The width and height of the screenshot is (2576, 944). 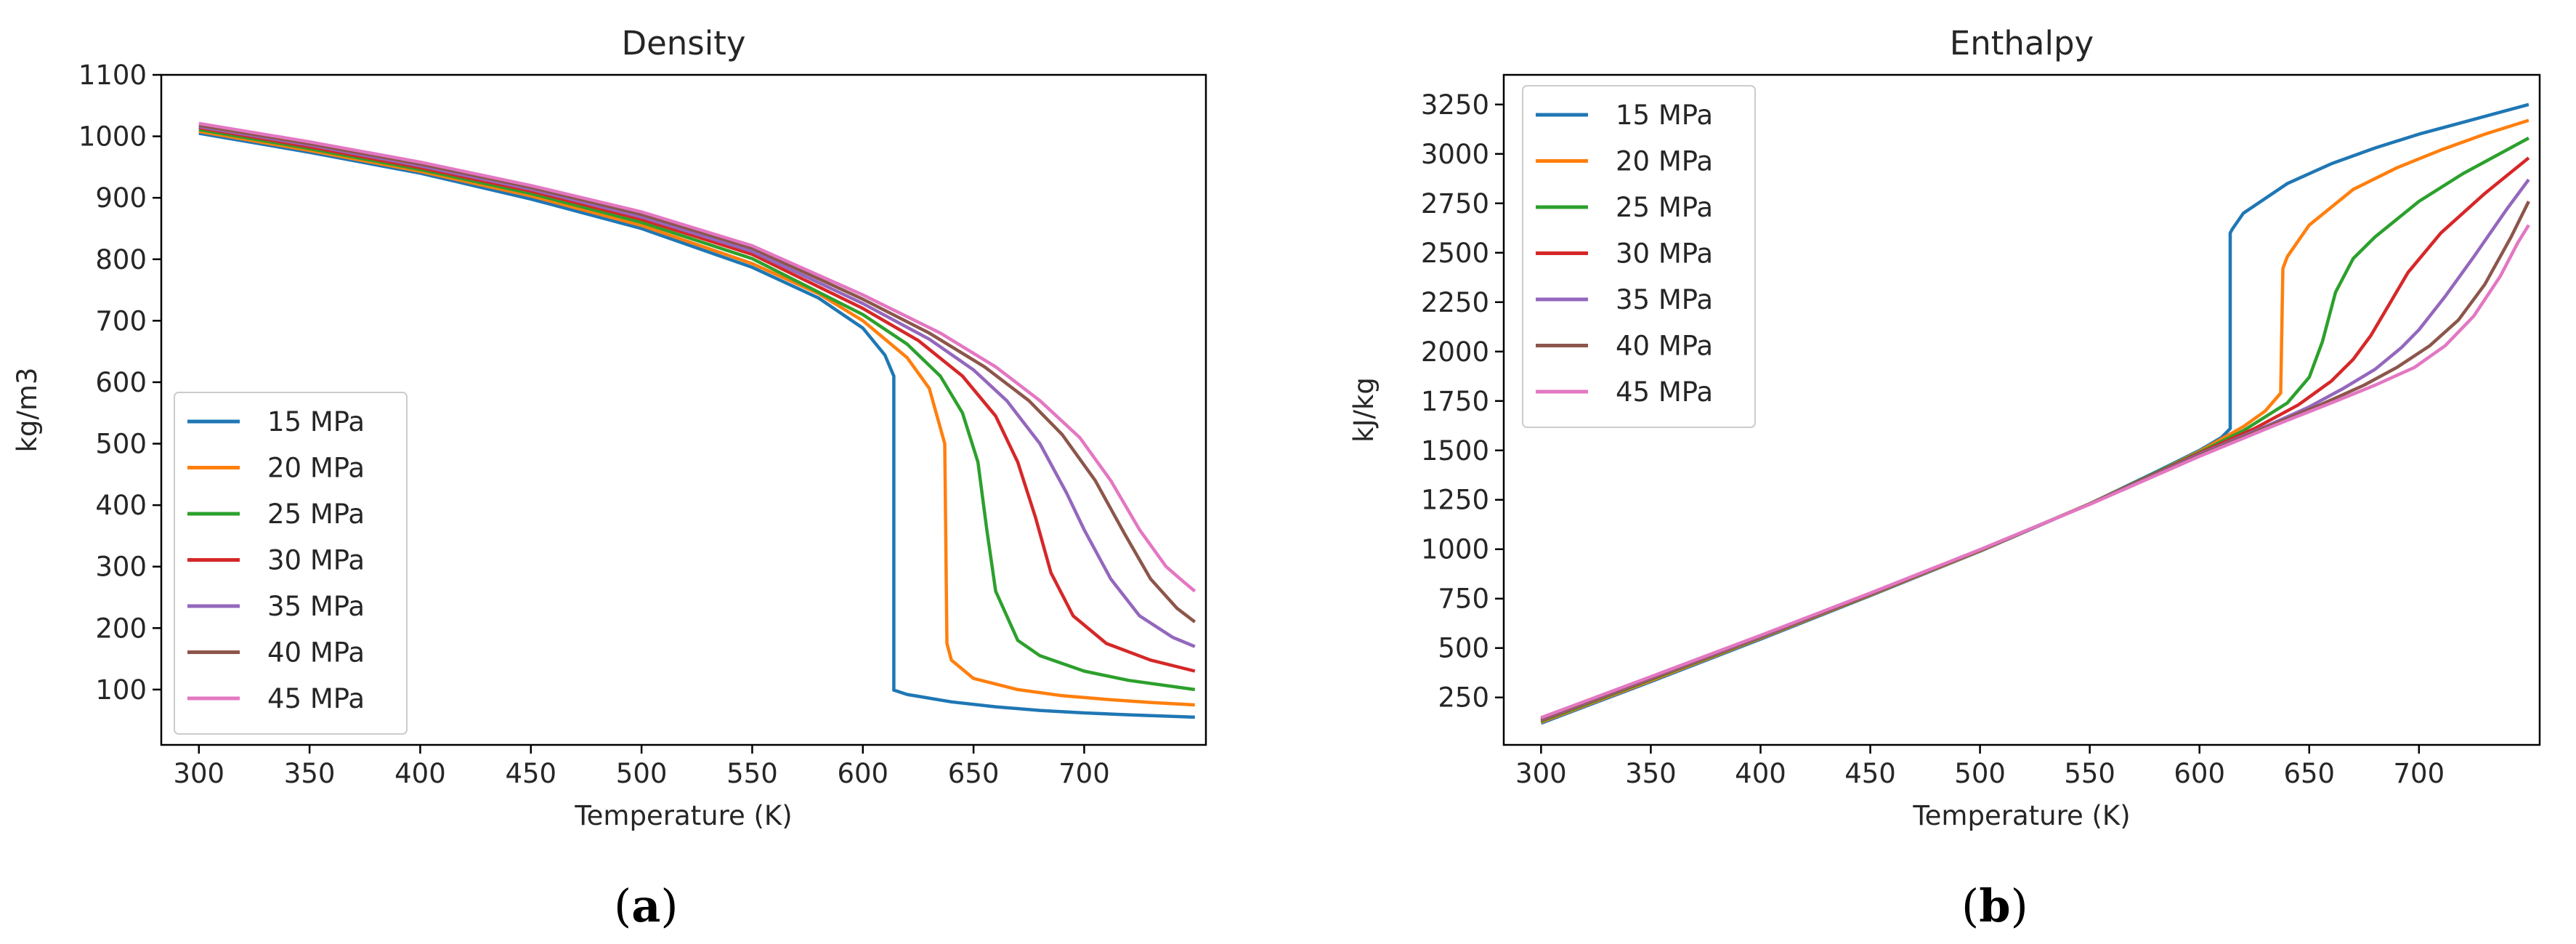 What do you see at coordinates (683, 43) in the screenshot?
I see `chart-title: Density` at bounding box center [683, 43].